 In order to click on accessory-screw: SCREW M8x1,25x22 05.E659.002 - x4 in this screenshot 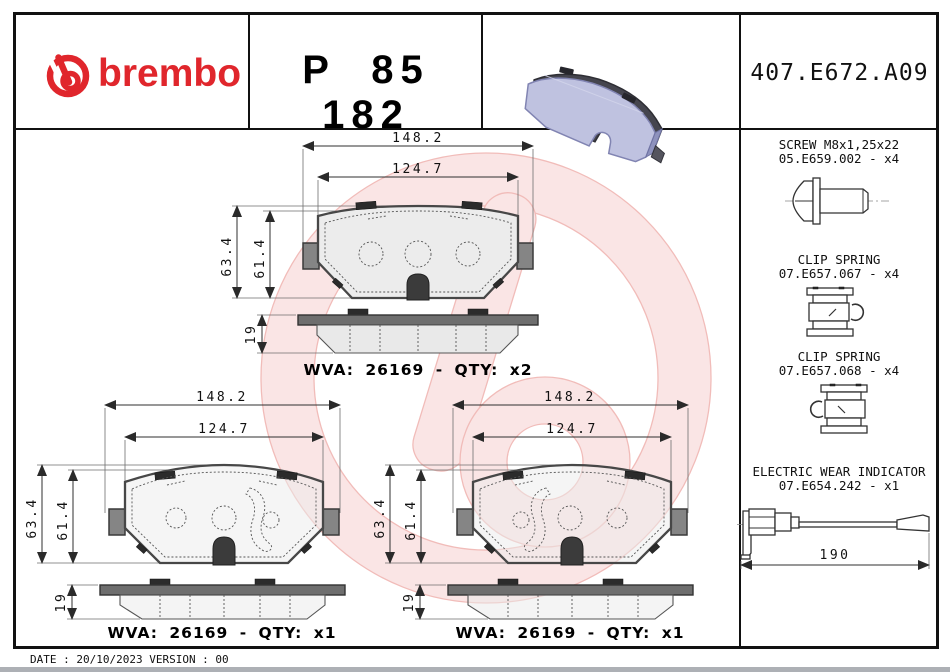, I will do `click(839, 184)`.